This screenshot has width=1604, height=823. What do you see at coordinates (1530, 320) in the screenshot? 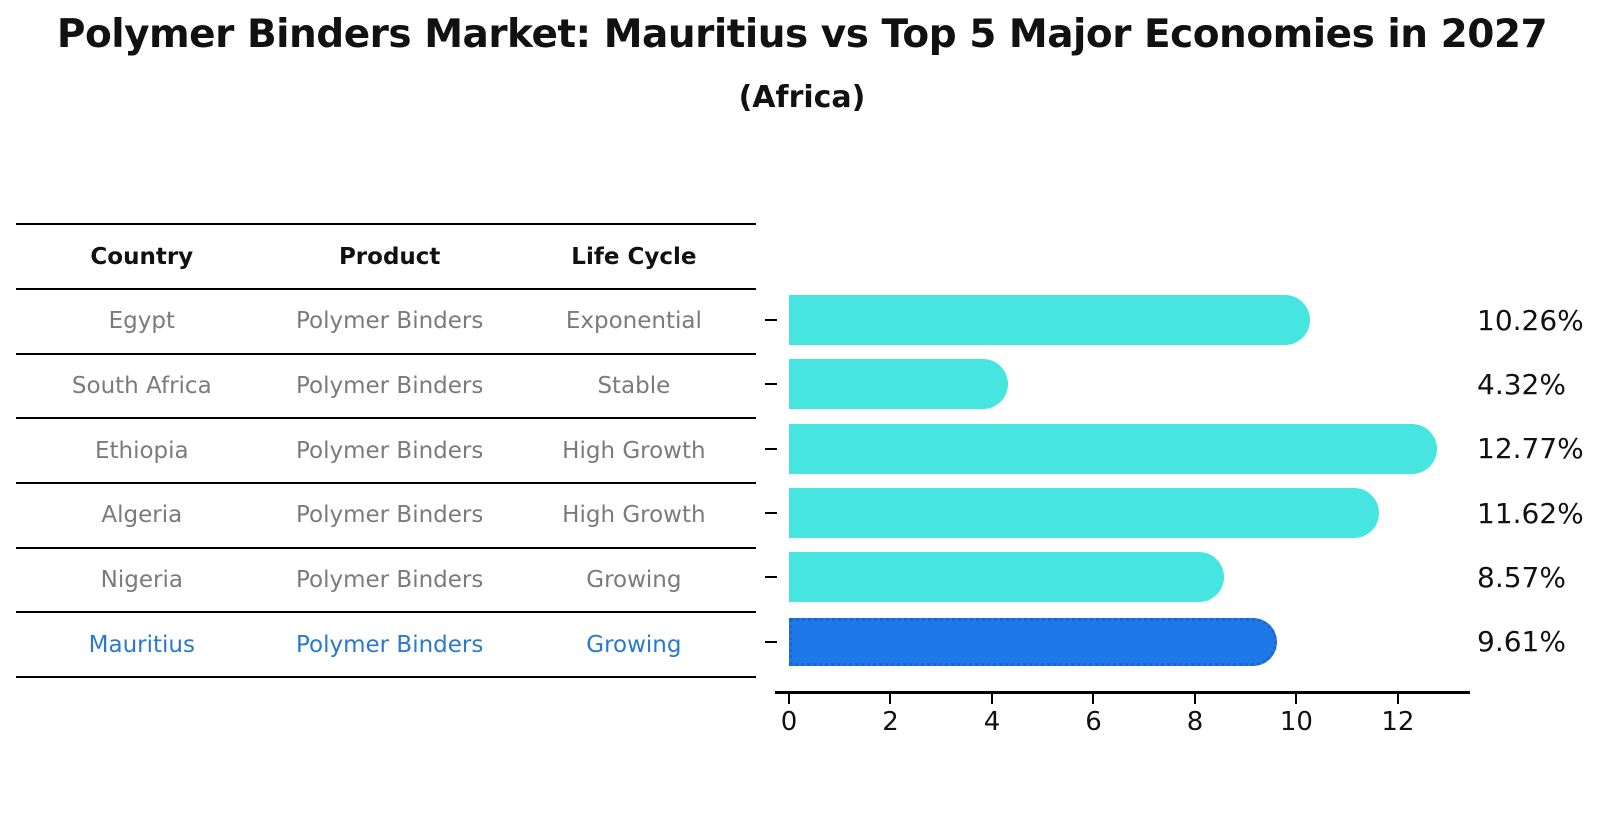
I see `value-label-egypt: 10.26%` at bounding box center [1530, 320].